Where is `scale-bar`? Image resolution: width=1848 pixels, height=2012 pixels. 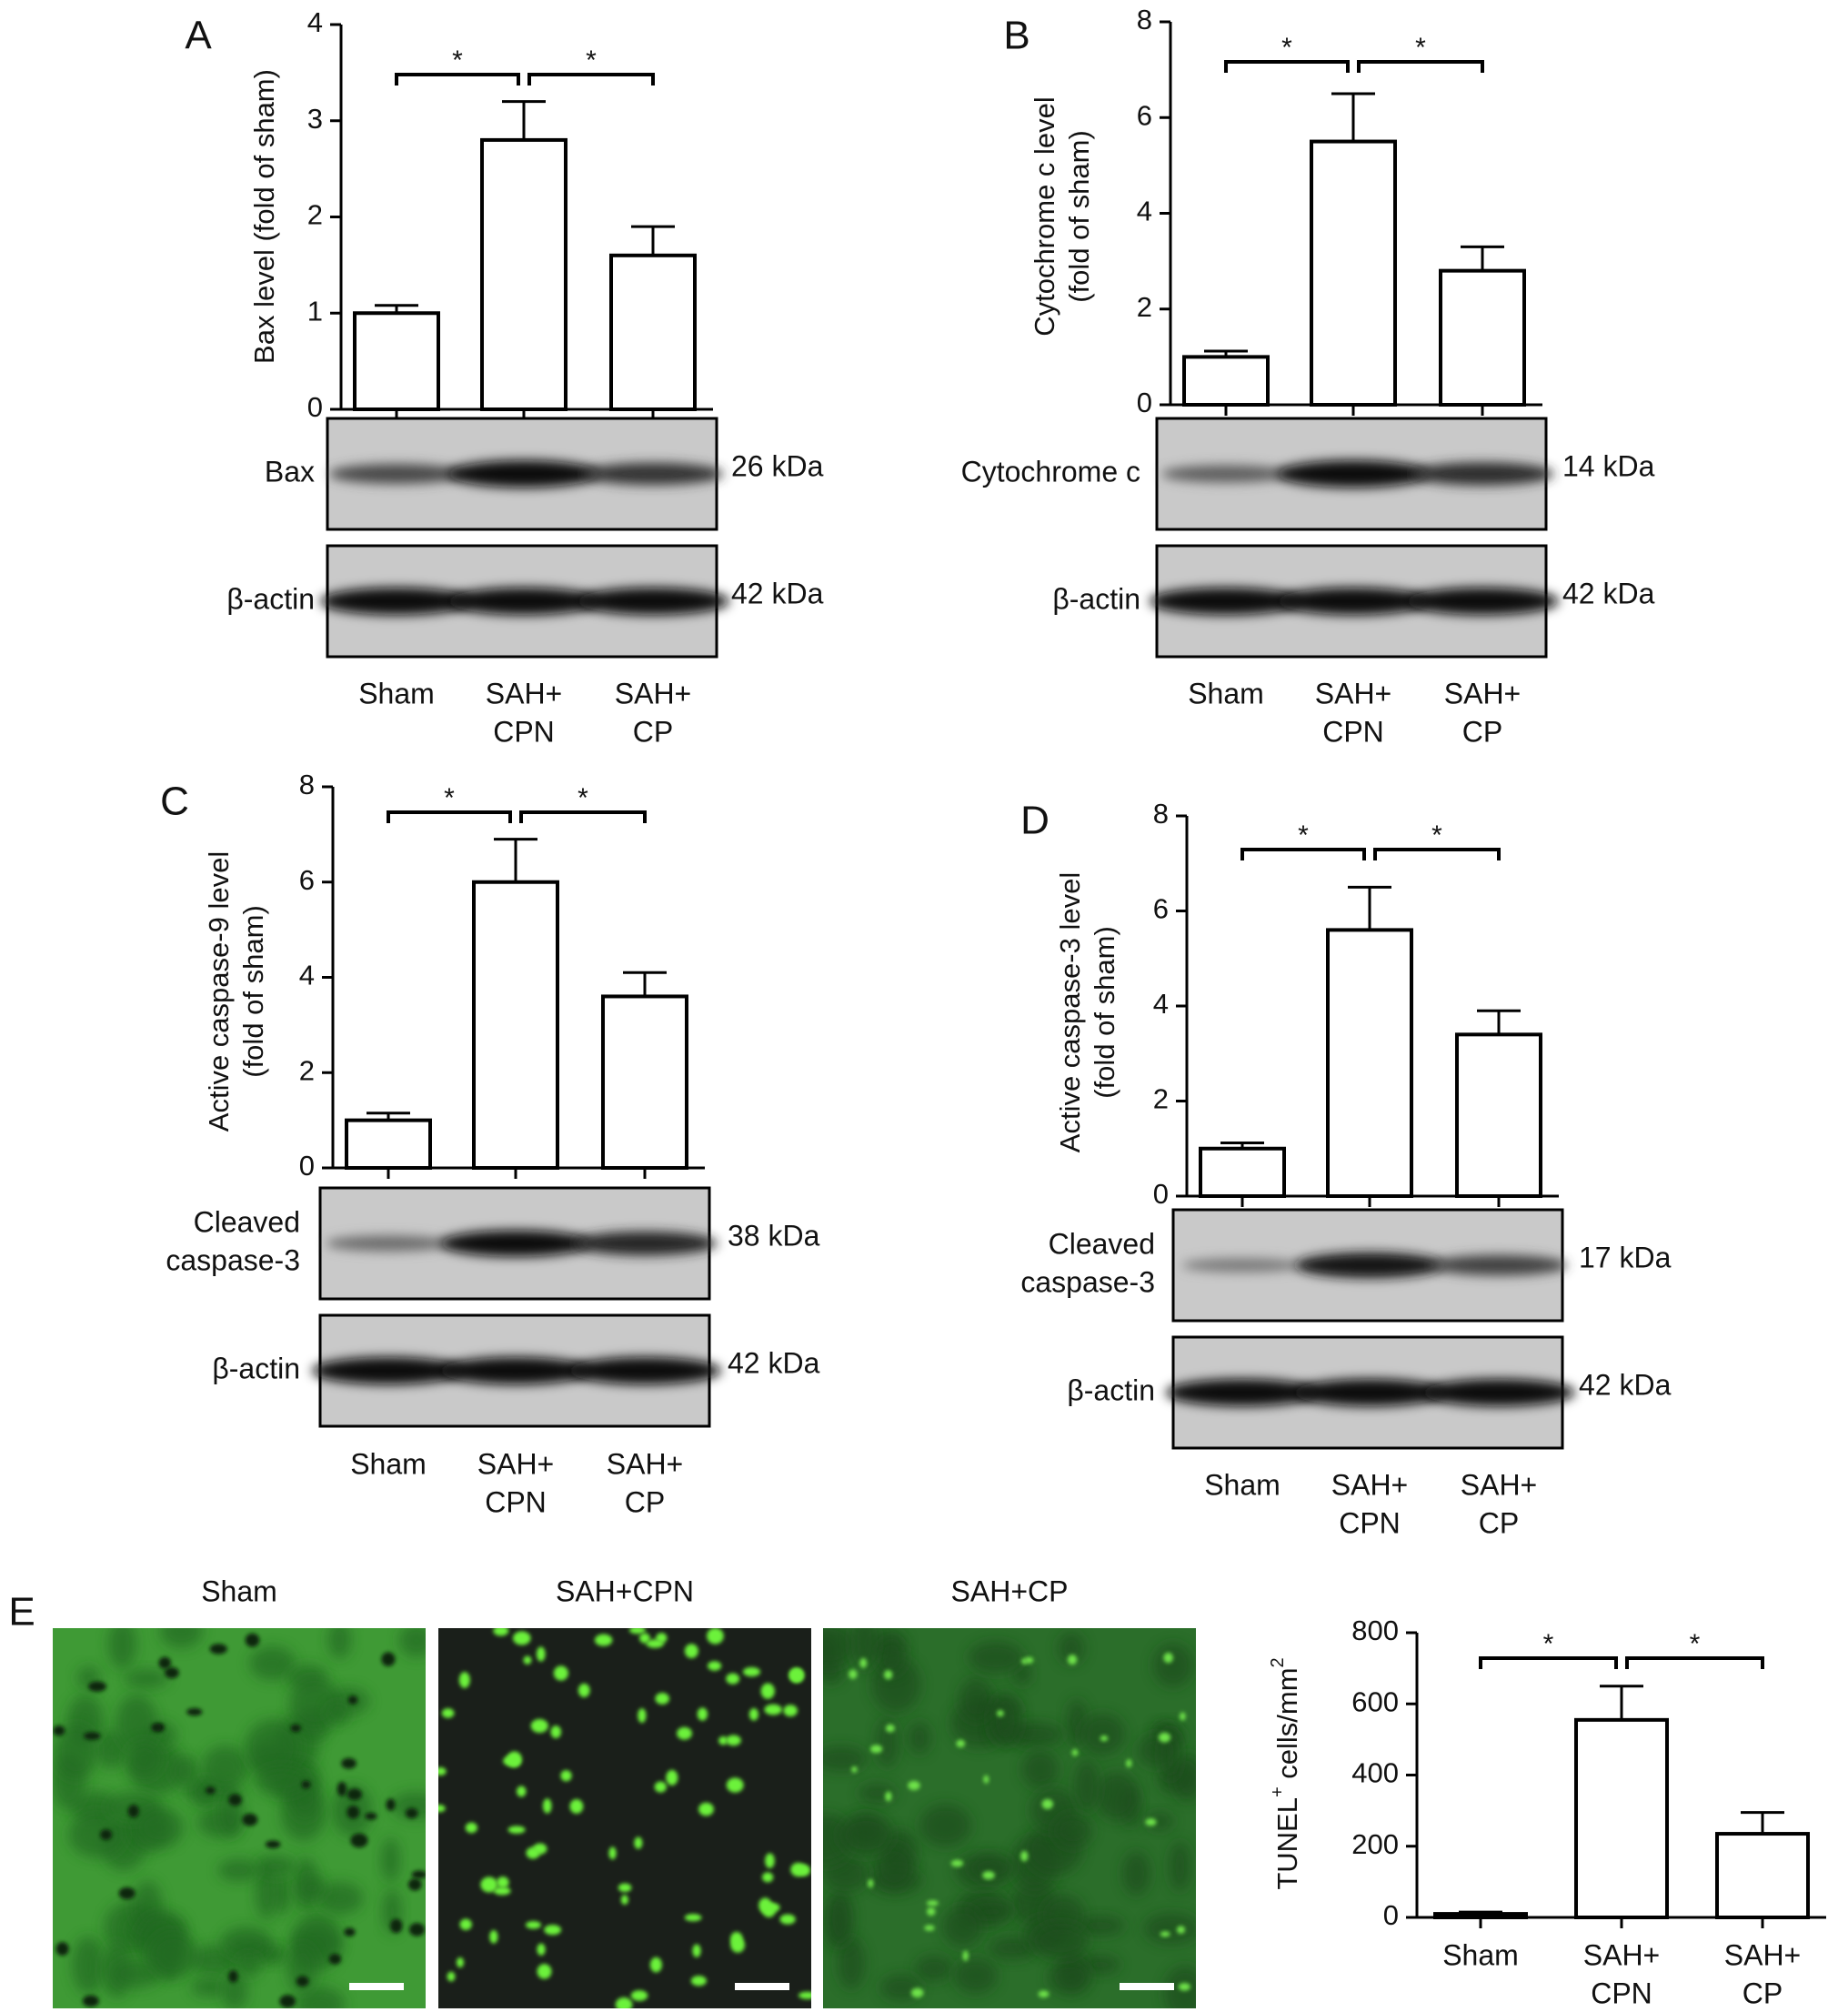
scale-bar is located at coordinates (762, 1986).